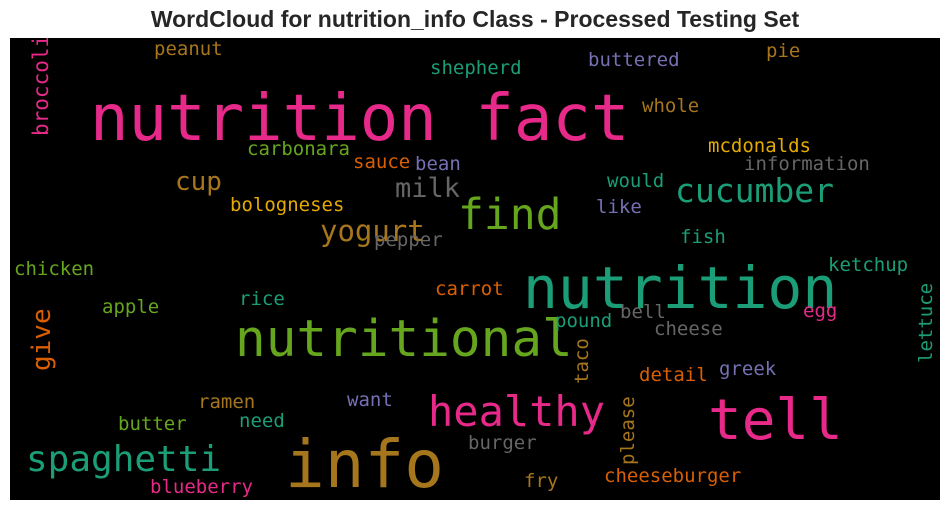 The image size is (950, 511). I want to click on word-lettuce: lettuce, so click(926, 323).